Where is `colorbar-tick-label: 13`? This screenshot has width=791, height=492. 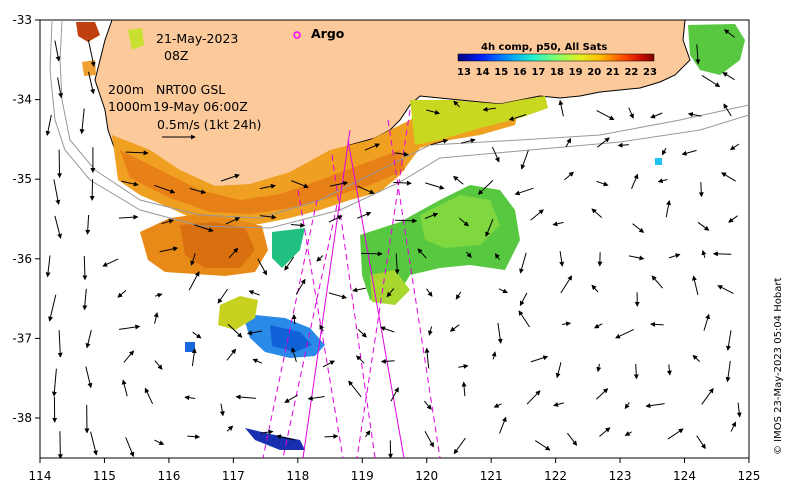
colorbar-tick-label: 13 is located at coordinates (464, 72).